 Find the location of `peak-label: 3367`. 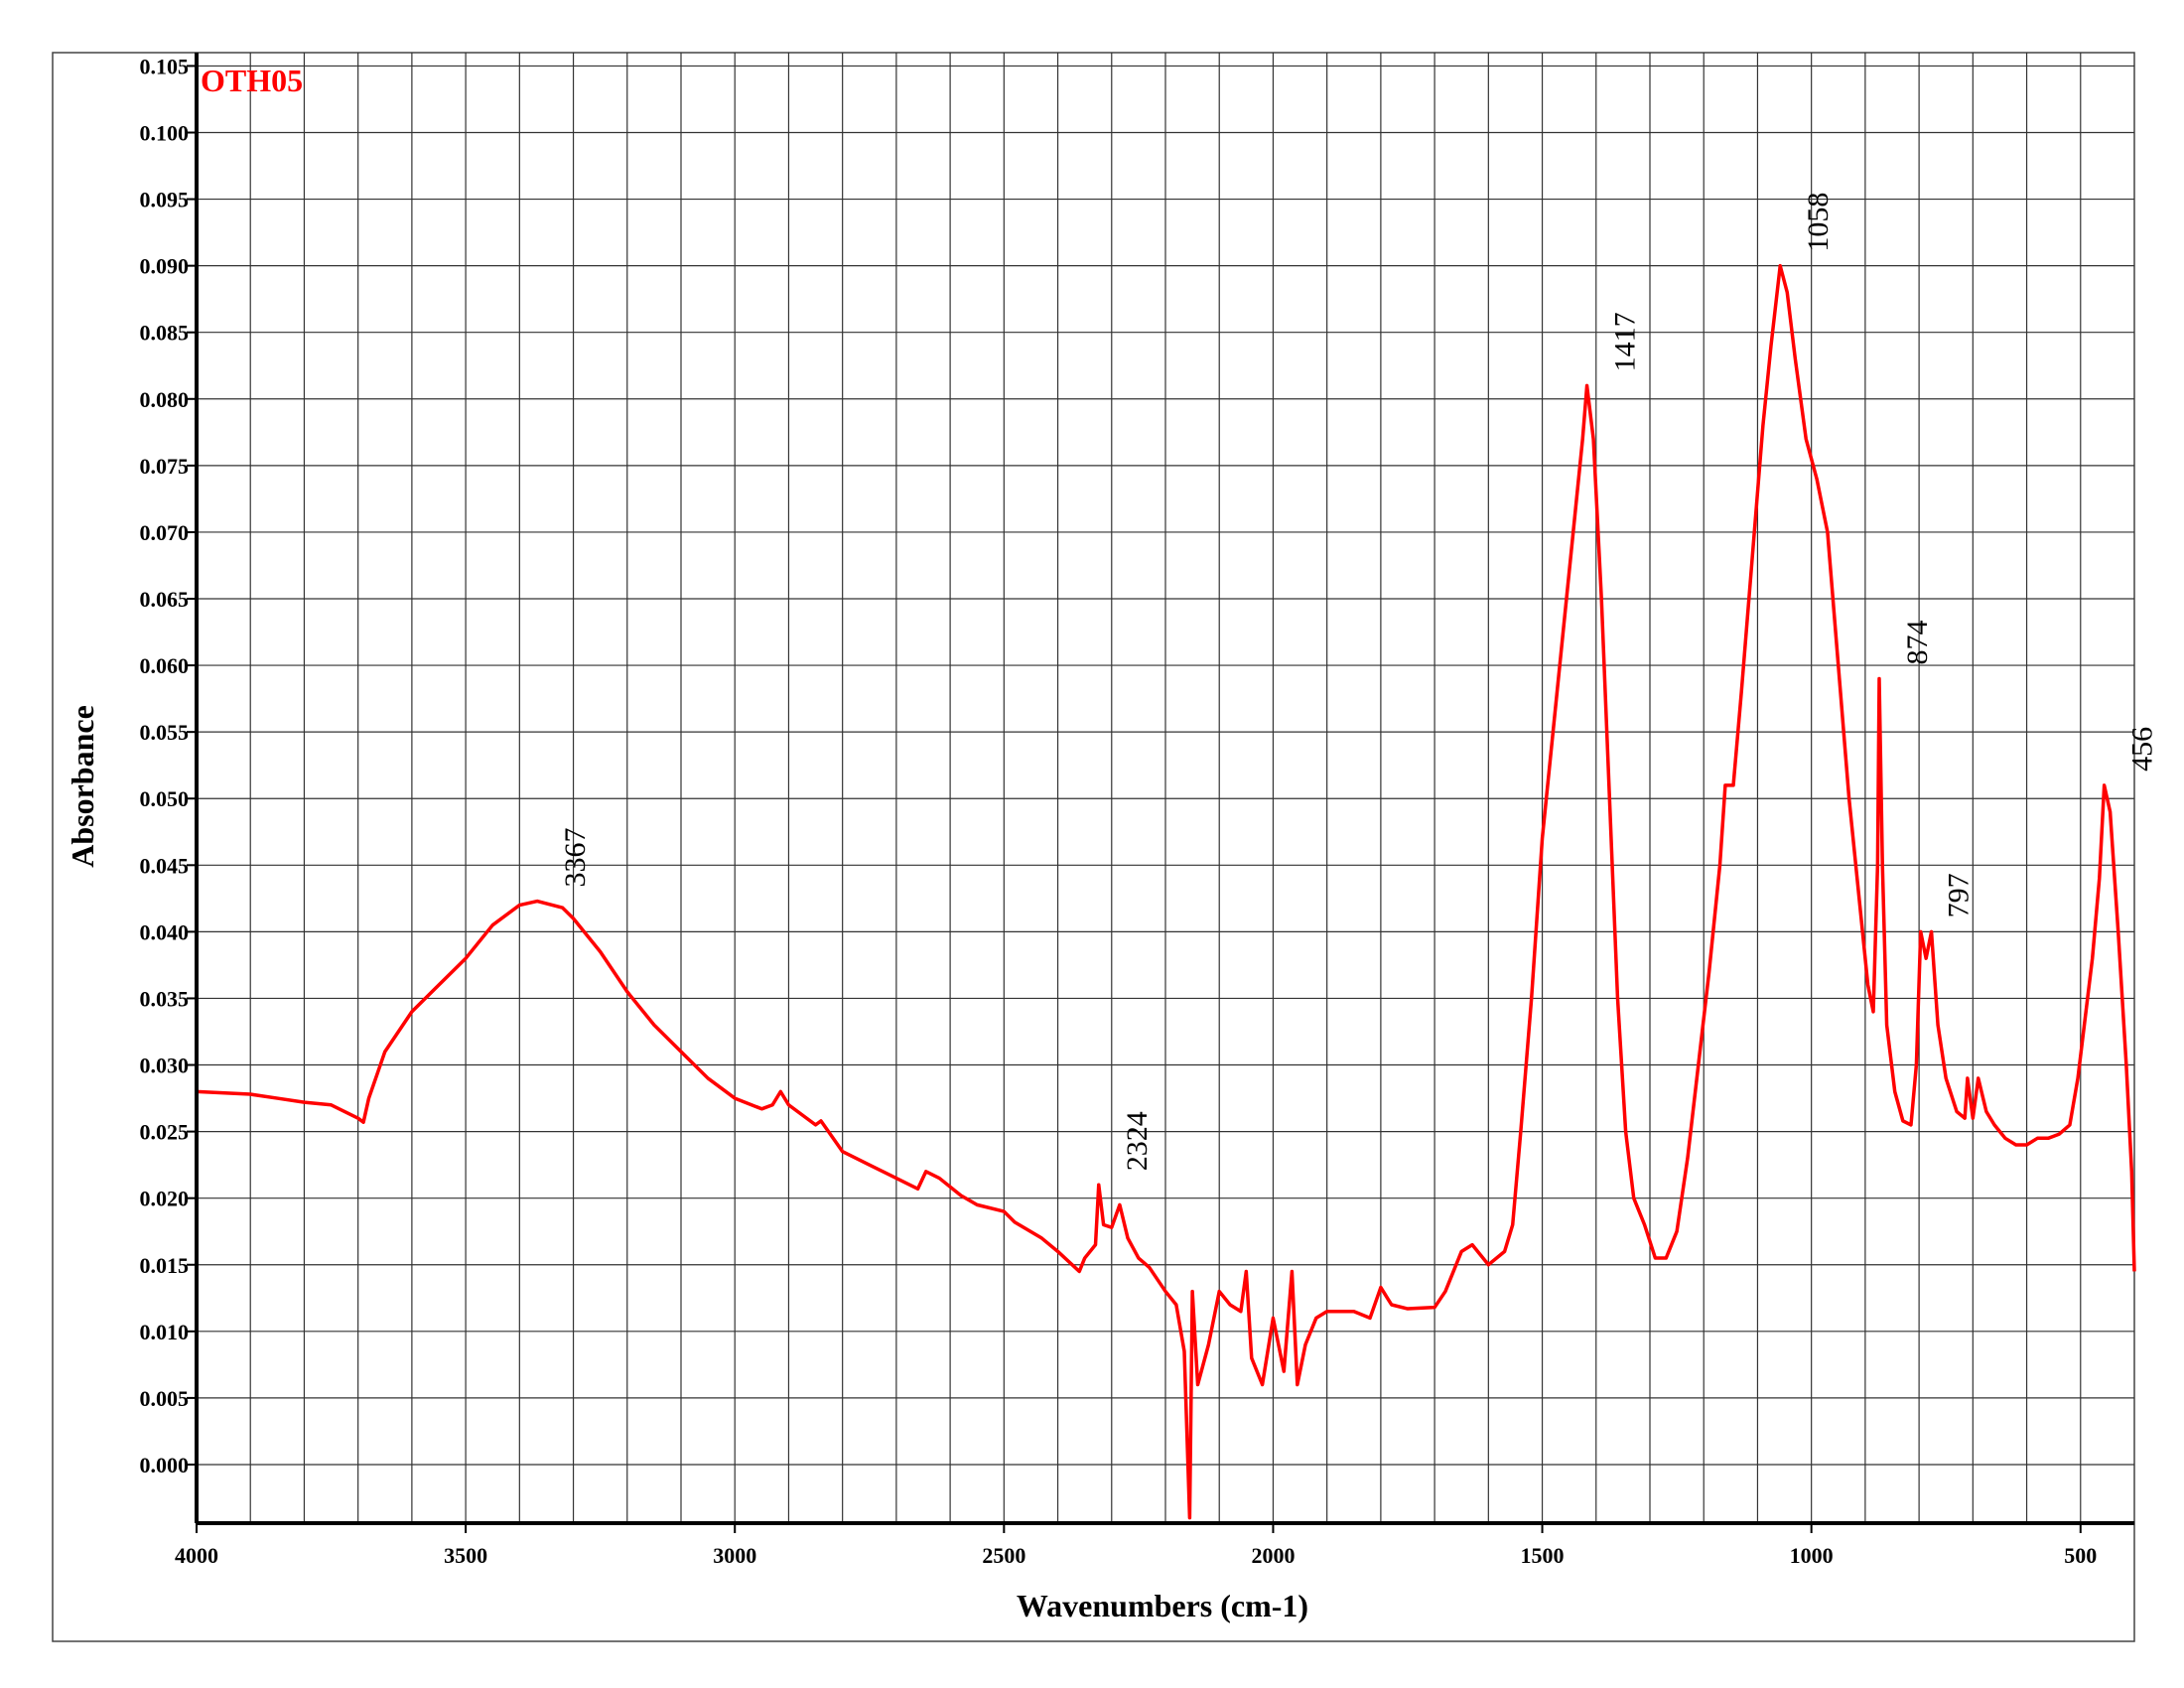

peak-label: 3367 is located at coordinates (575, 858).